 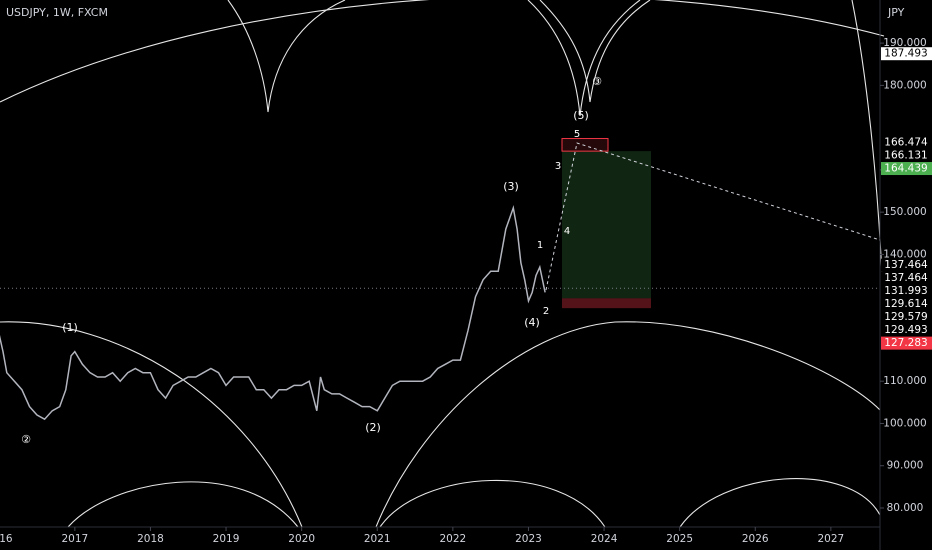 I want to click on wave-label: 3, so click(x=558, y=166).